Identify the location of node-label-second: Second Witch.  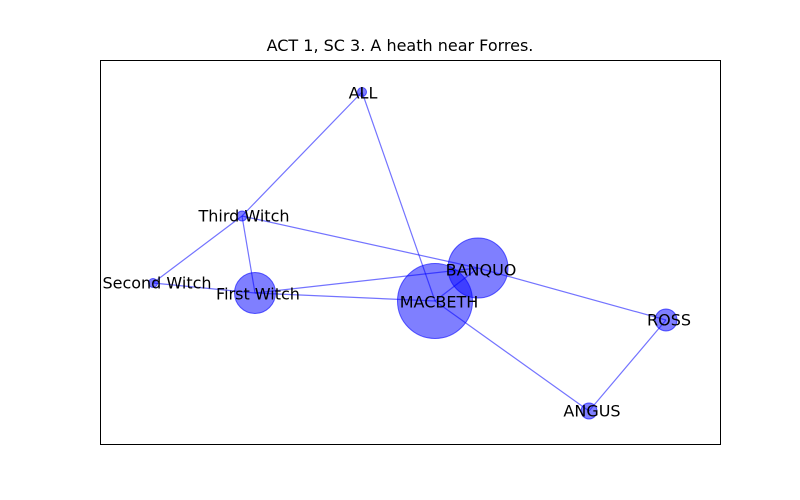
(156, 283).